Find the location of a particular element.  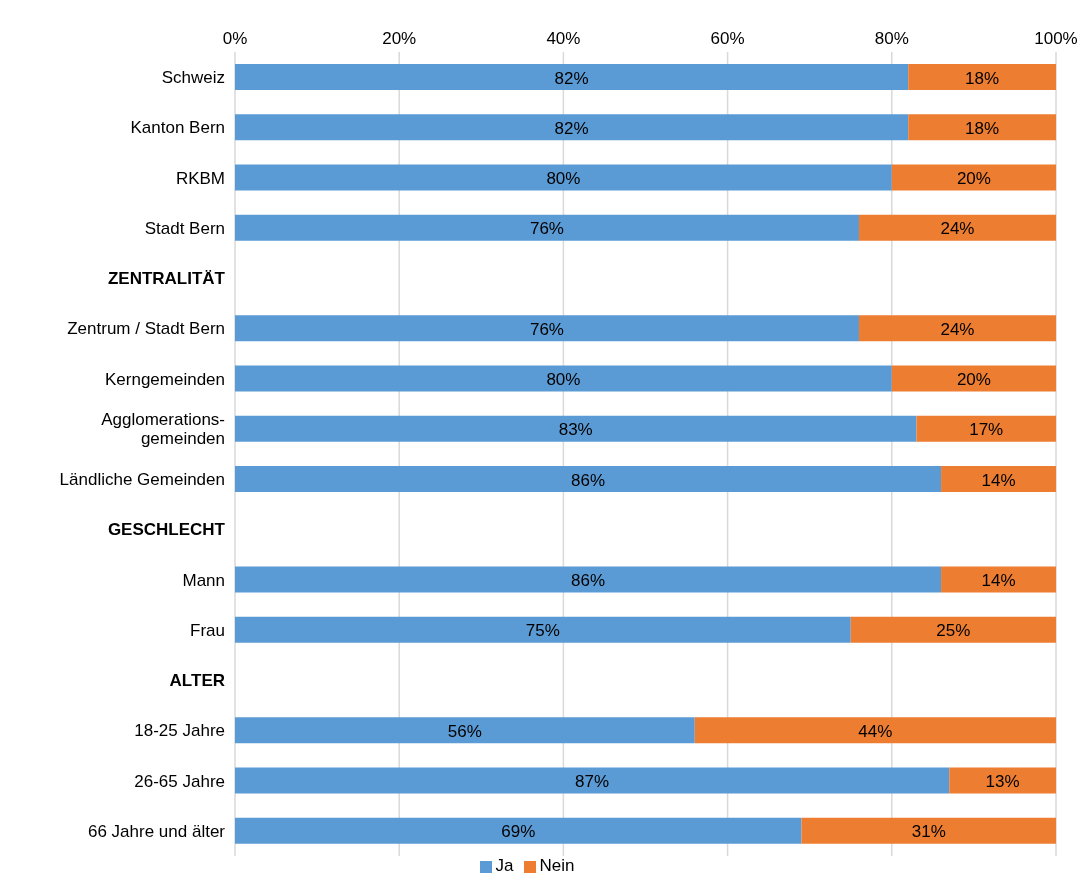

x-tick-label: 80% is located at coordinates (891, 38).